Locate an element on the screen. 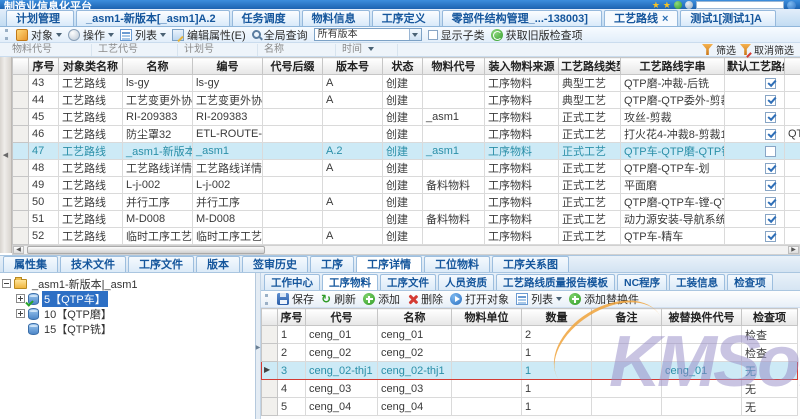  column-header: 备注 is located at coordinates (626, 317).